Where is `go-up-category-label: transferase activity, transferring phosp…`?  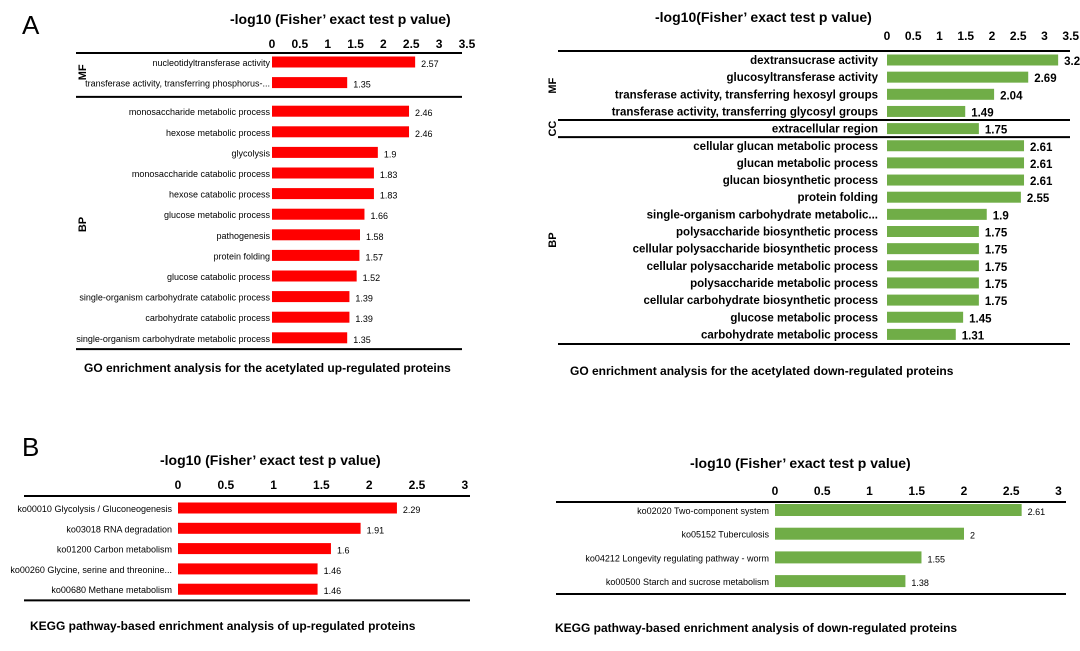
go-up-category-label: transferase activity, transferring phosp… is located at coordinates (177, 84).